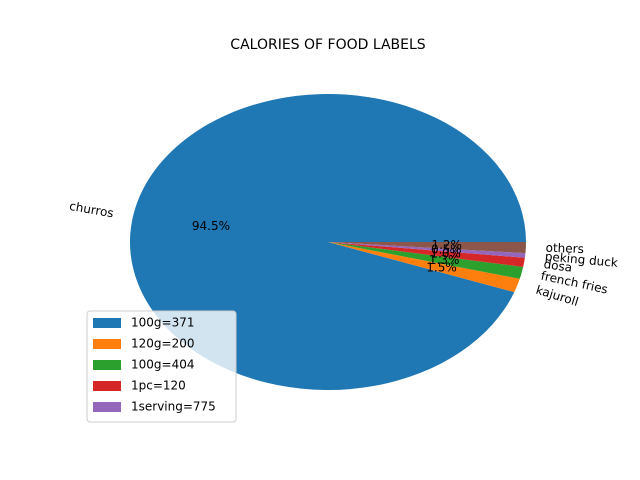  Describe the element at coordinates (91, 209) in the screenshot. I see `slice-label-churros: churros` at that location.